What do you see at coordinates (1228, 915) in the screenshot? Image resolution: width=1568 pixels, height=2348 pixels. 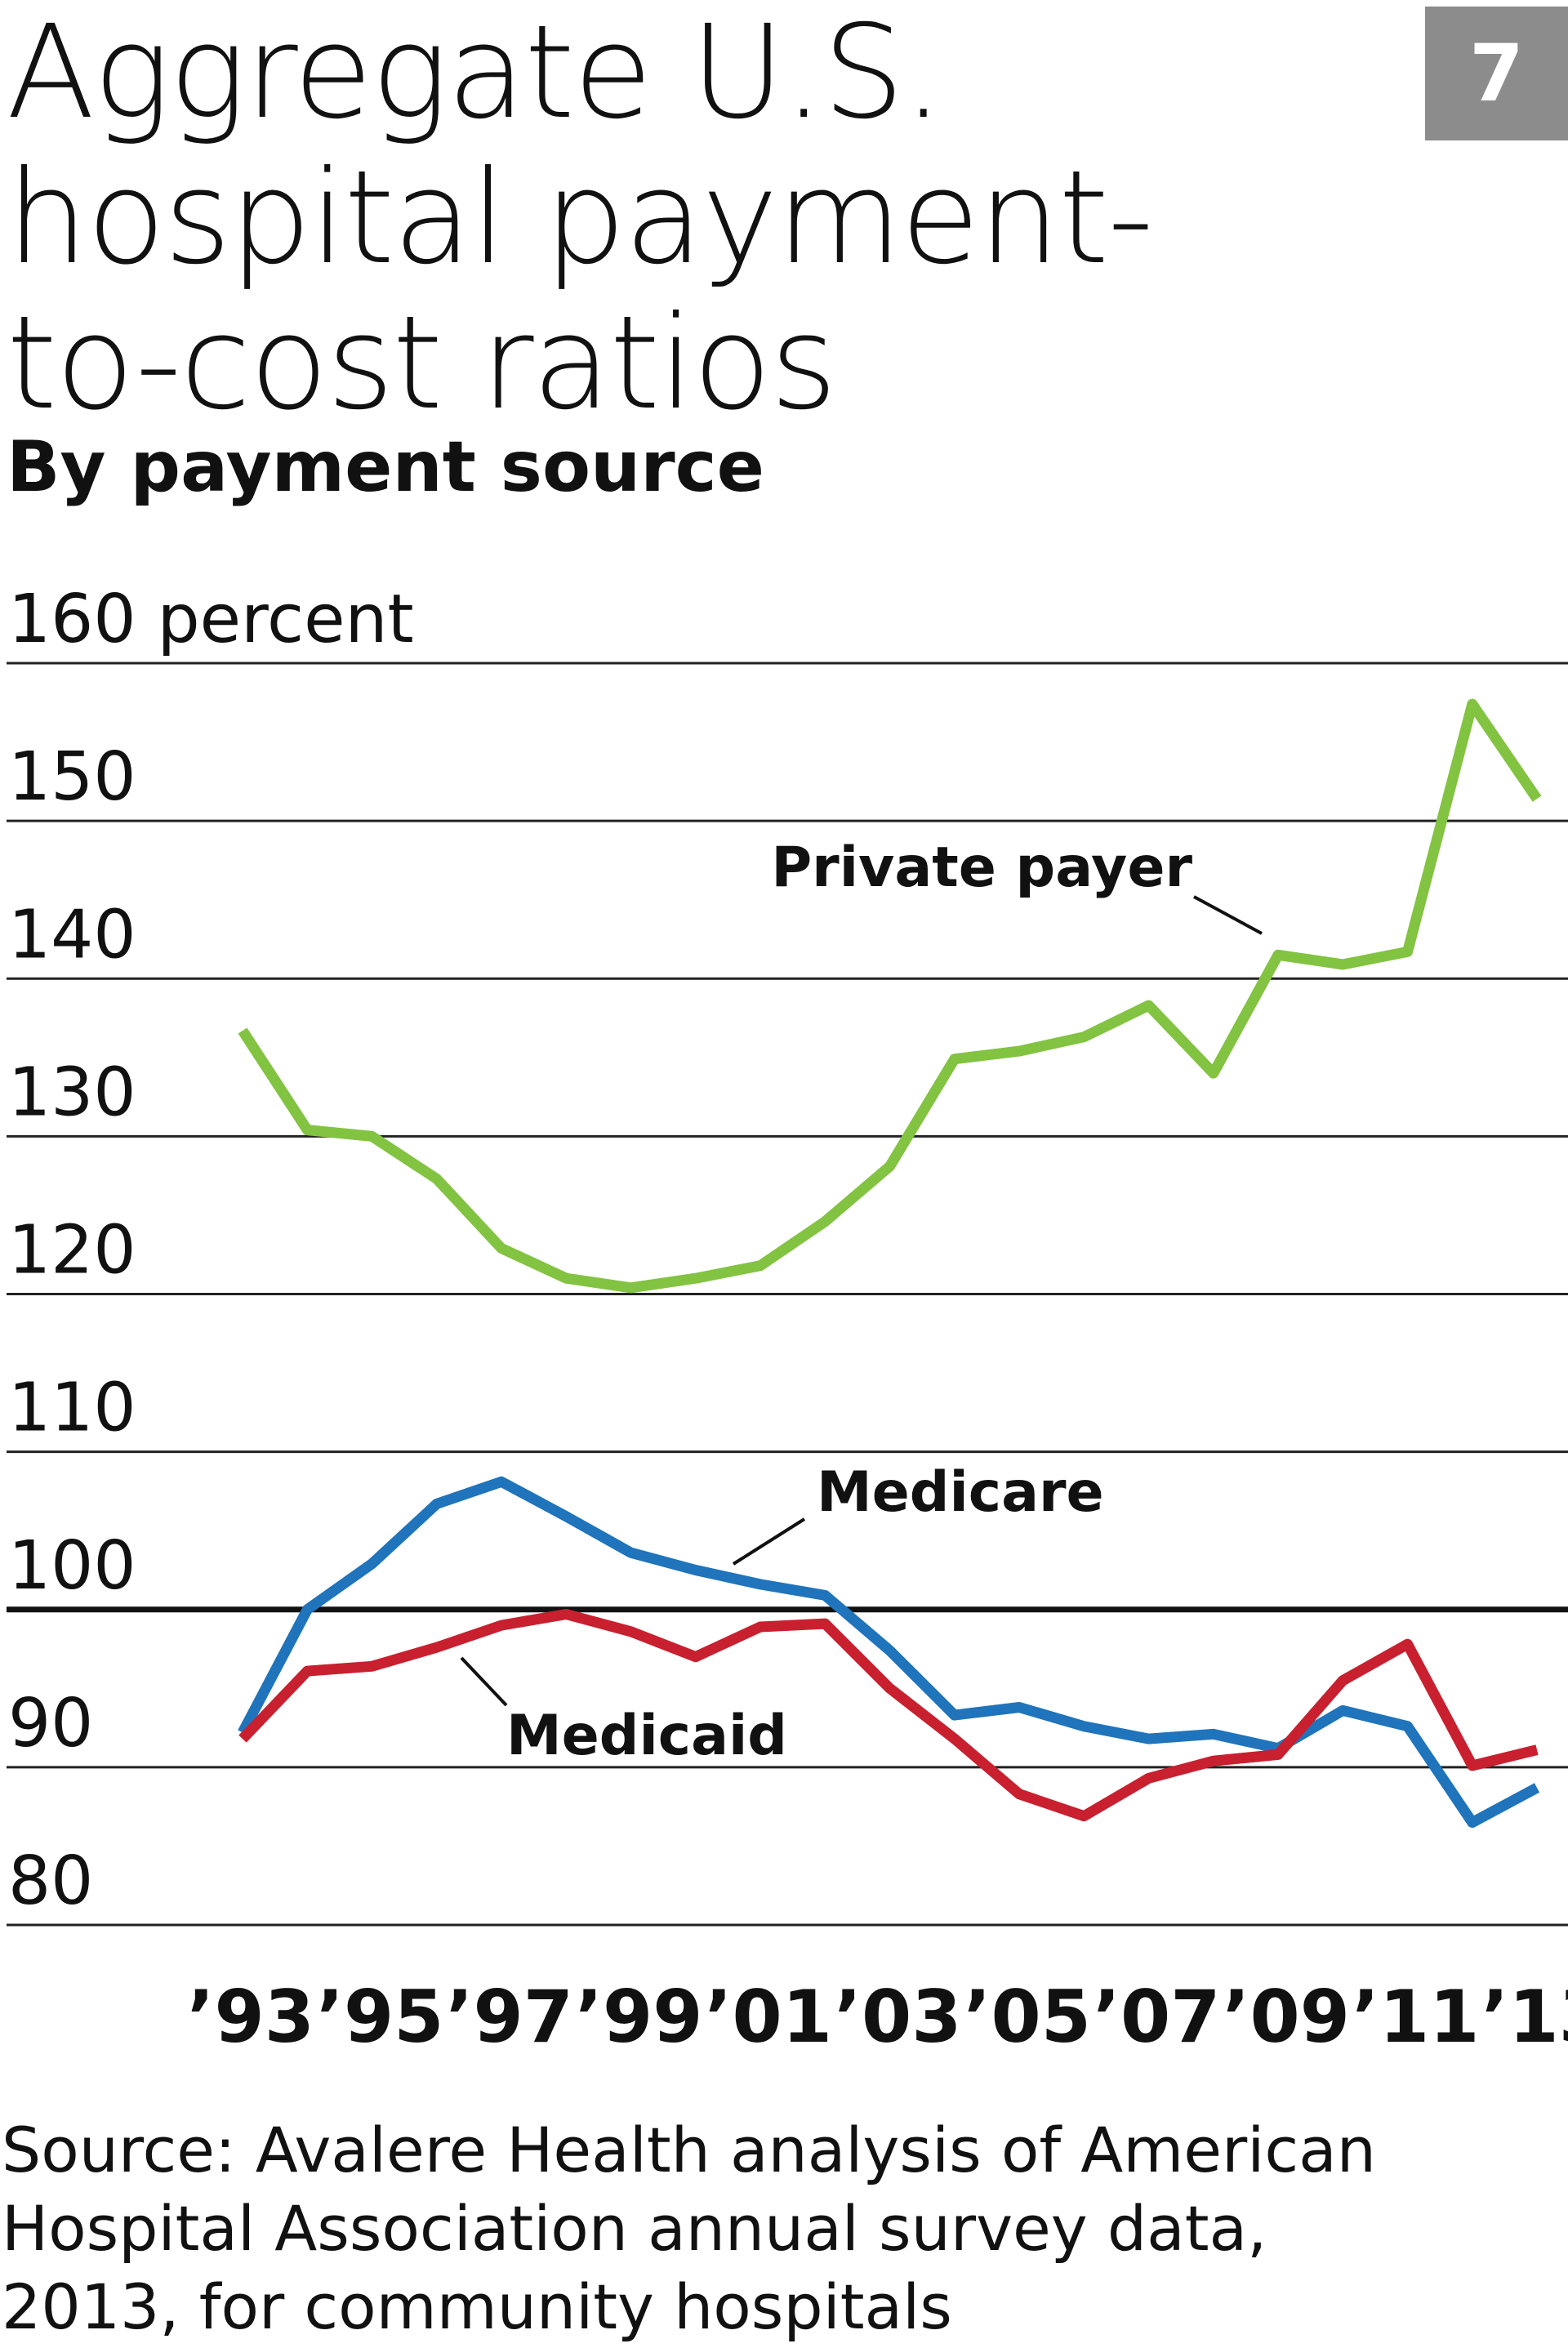 I see `leader-line-private-payer` at bounding box center [1228, 915].